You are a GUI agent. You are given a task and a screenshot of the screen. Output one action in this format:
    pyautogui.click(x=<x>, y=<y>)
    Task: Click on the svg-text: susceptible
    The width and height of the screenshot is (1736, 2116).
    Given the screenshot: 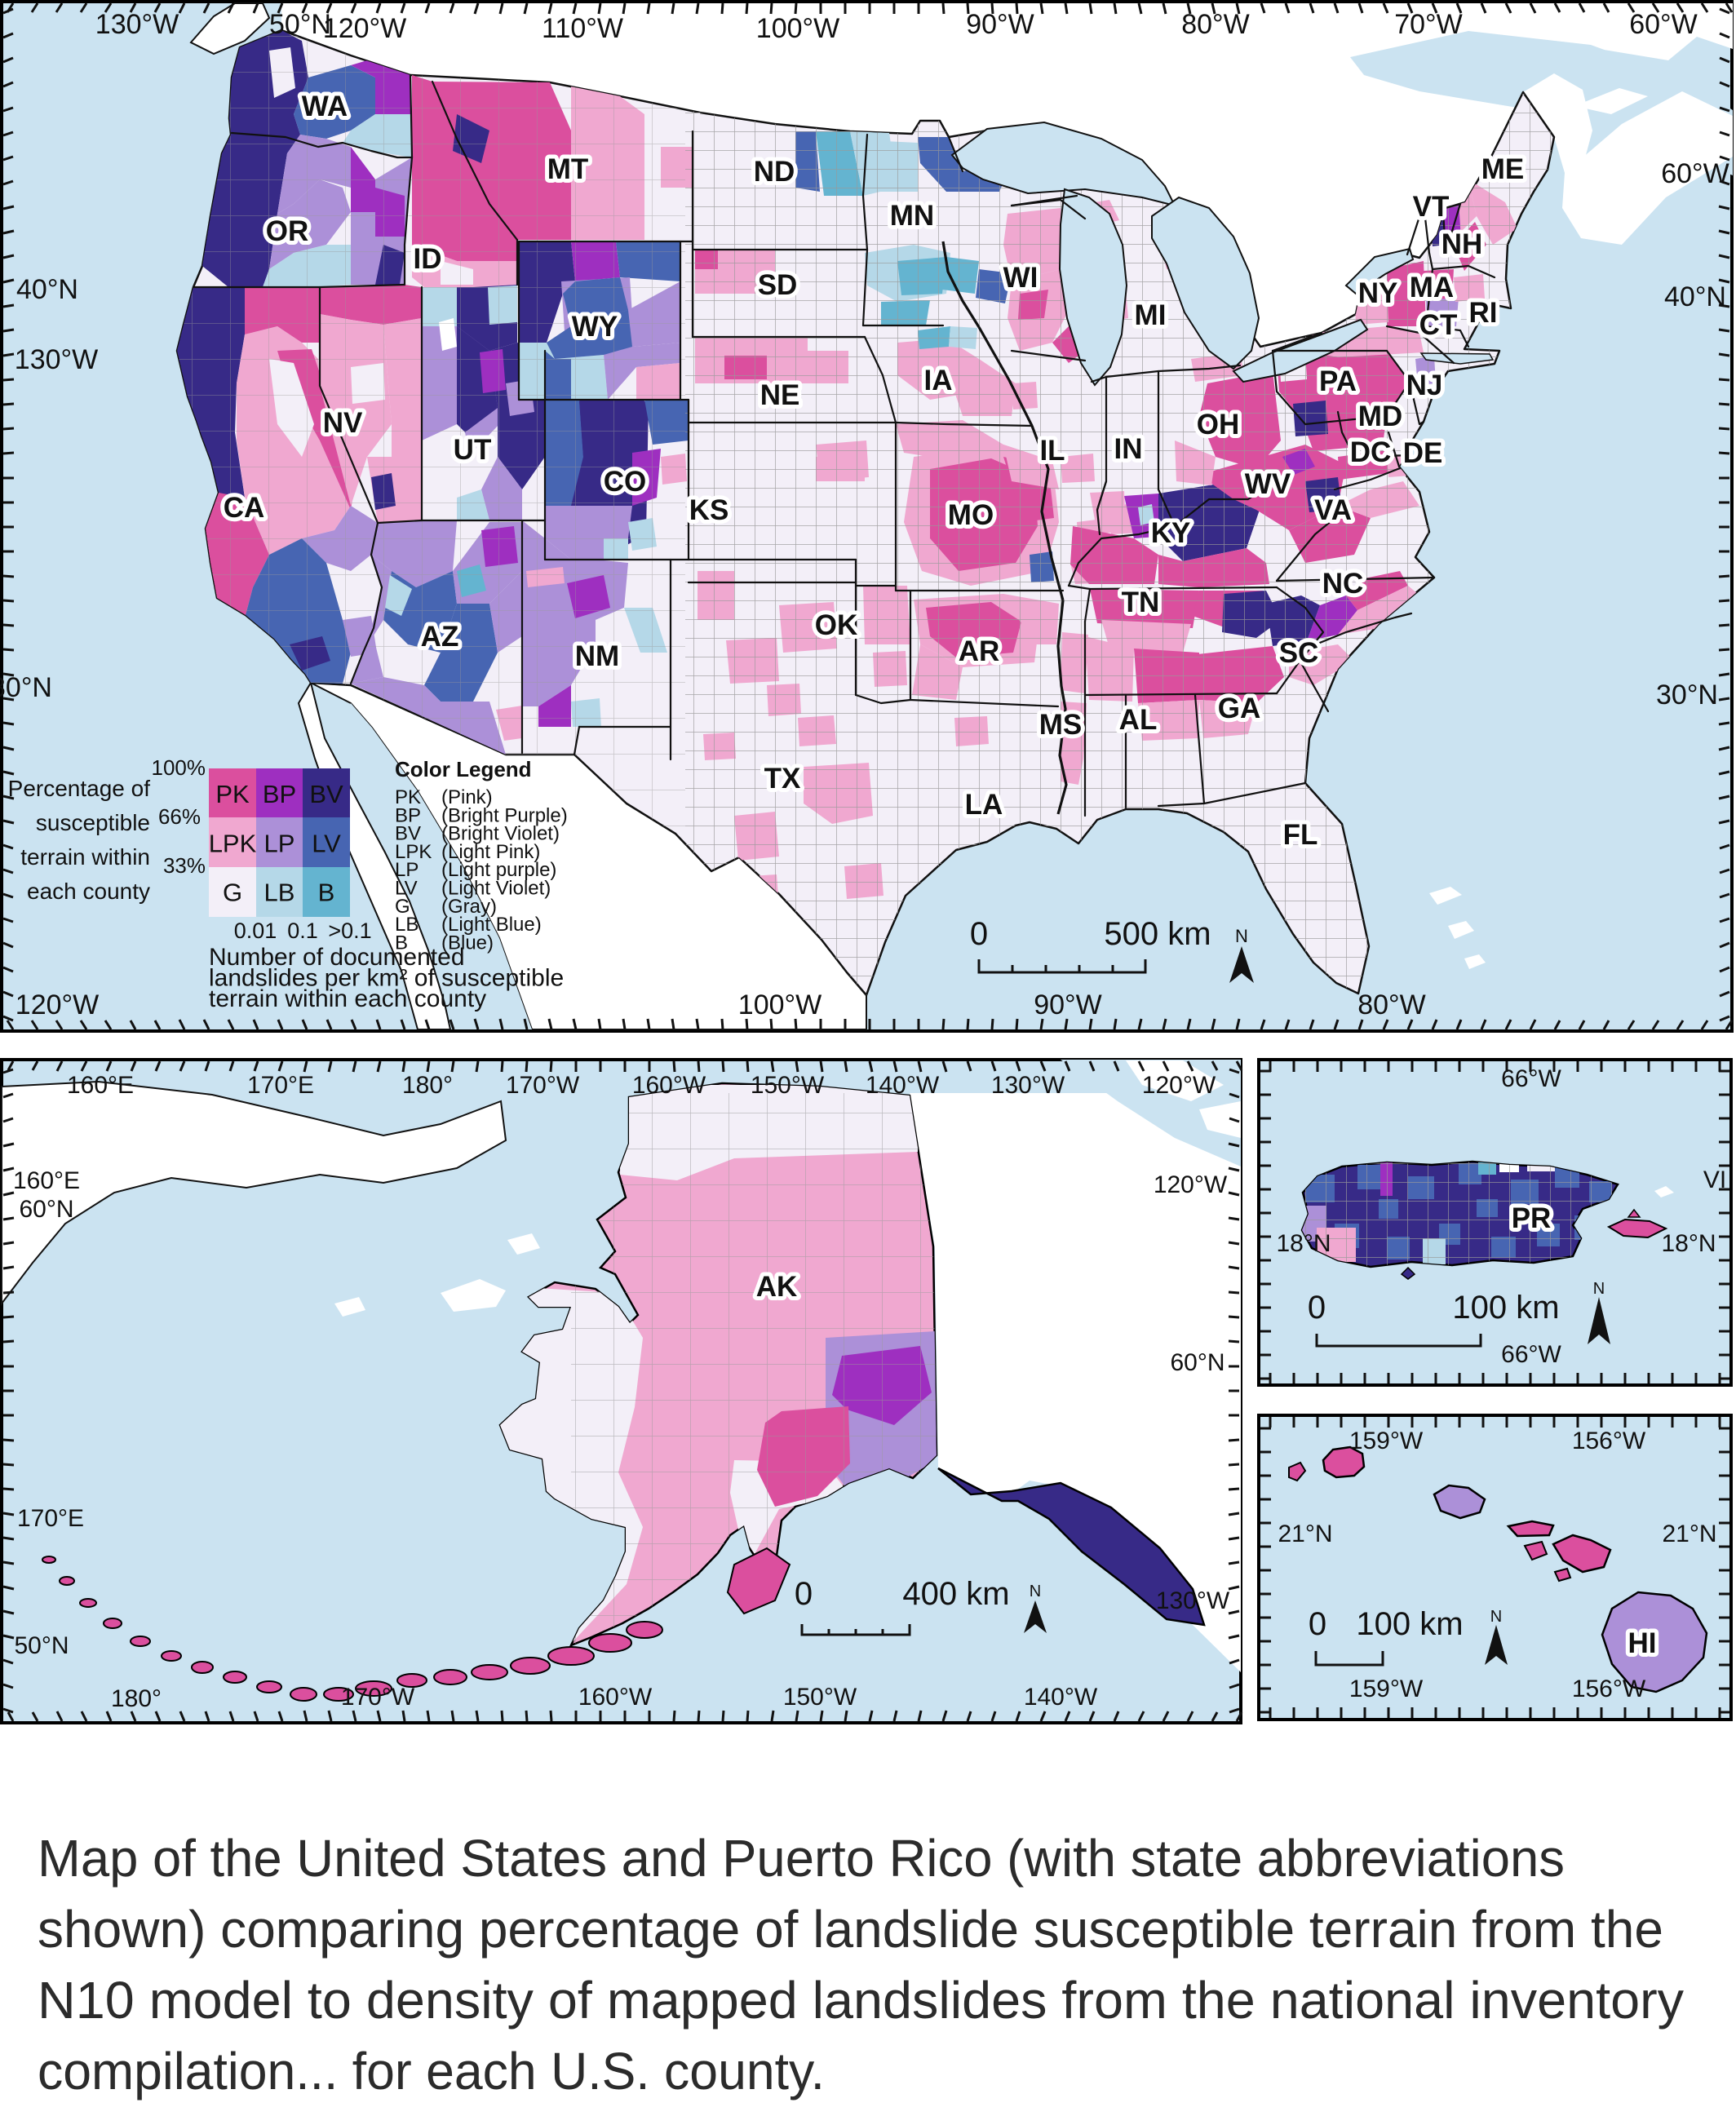 What is the action you would take?
    pyautogui.click(x=93, y=822)
    